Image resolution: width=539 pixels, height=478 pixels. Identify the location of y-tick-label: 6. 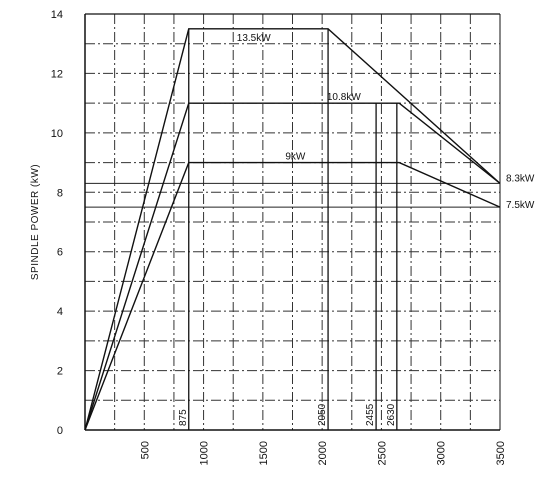
(60, 253).